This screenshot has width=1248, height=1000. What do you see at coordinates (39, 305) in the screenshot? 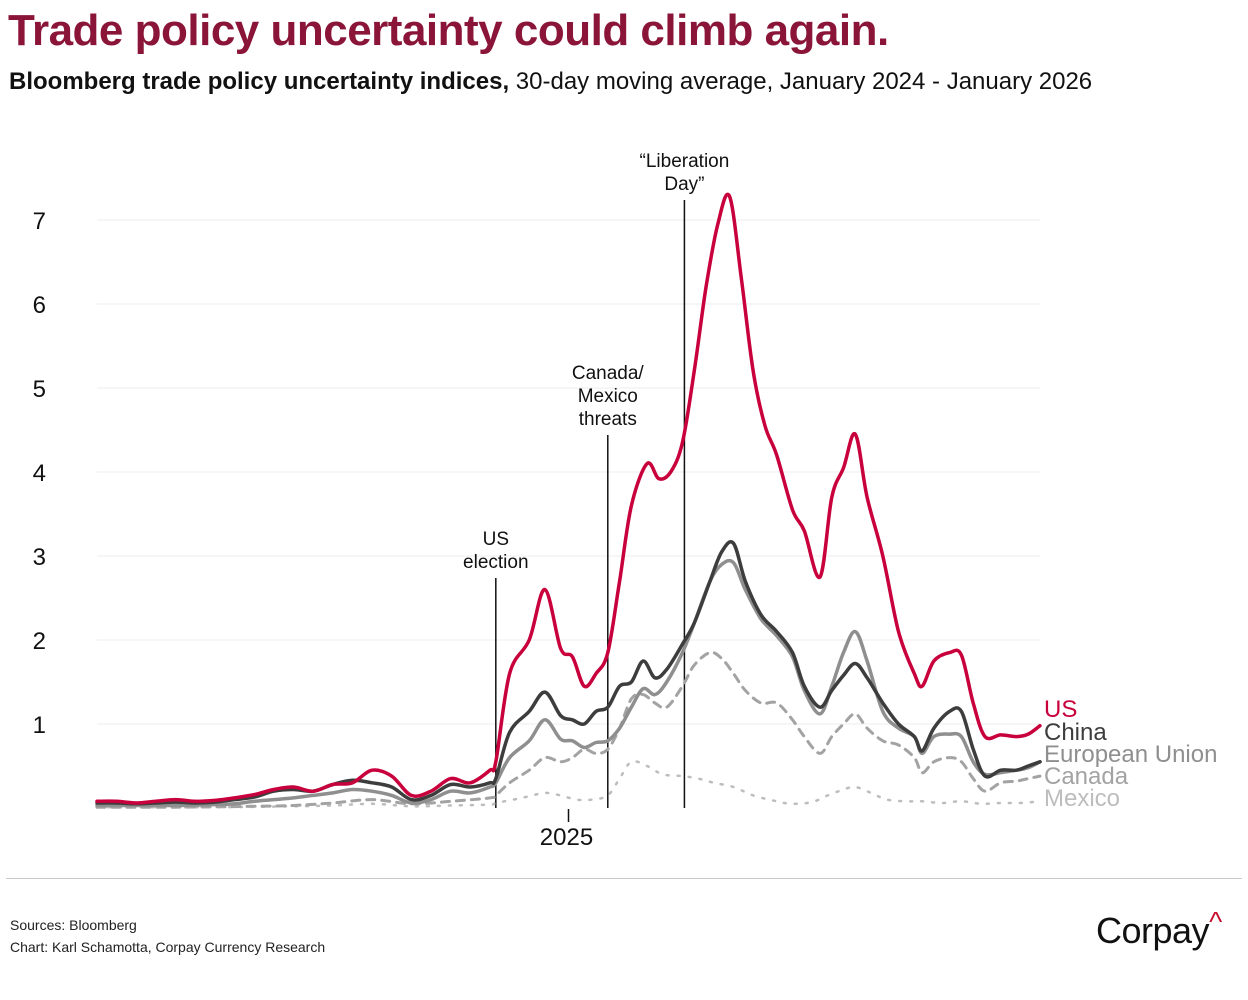
I see `y-tick-label: 6` at bounding box center [39, 305].